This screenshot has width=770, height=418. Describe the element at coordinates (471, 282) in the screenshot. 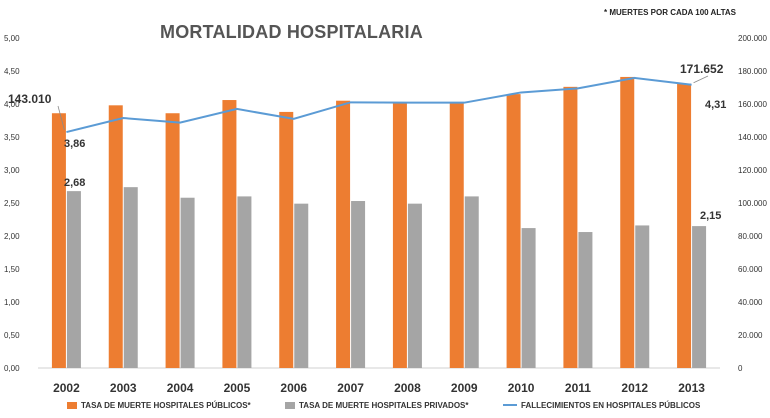

I see `bar-private-2009` at that location.